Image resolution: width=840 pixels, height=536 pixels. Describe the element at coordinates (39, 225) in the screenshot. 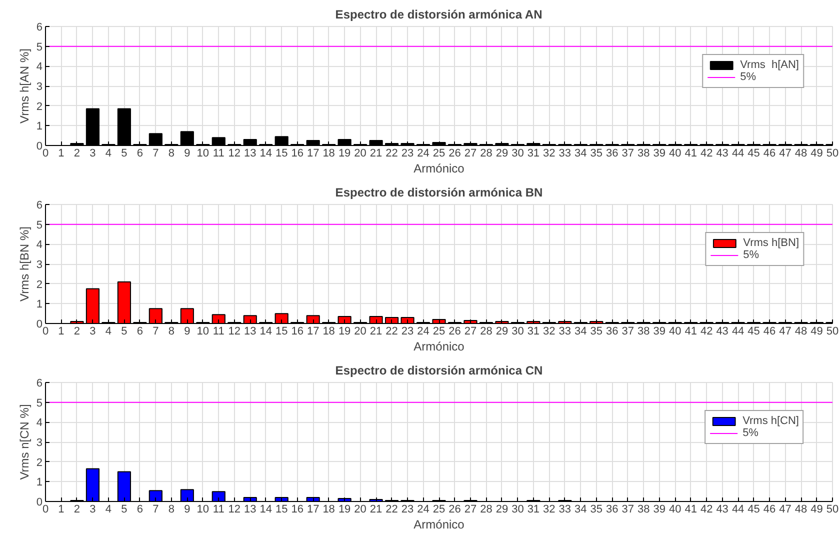

I see `y-tick-label: 5` at that location.